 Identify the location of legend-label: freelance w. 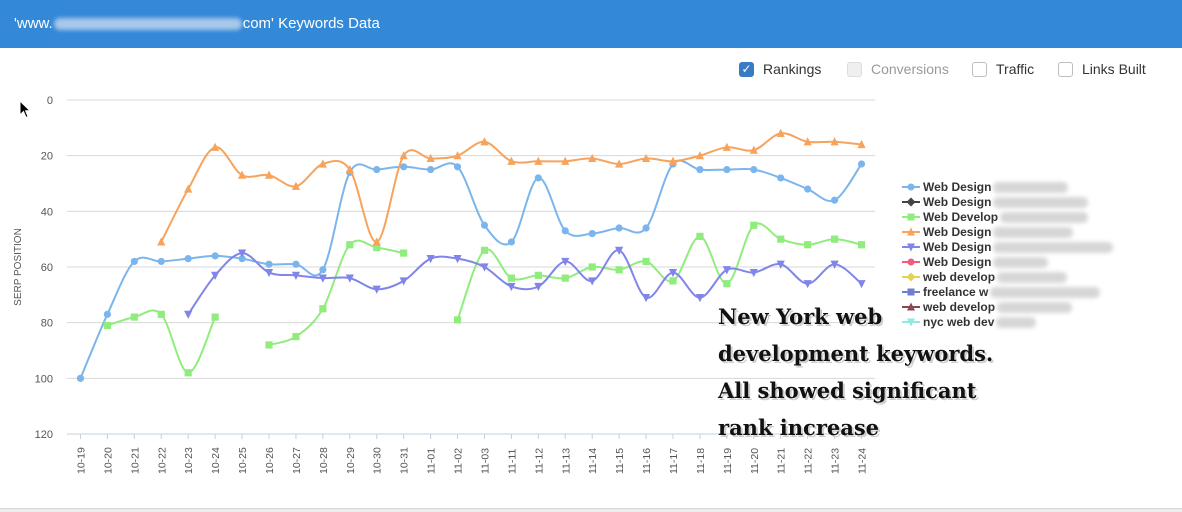
(1012, 292).